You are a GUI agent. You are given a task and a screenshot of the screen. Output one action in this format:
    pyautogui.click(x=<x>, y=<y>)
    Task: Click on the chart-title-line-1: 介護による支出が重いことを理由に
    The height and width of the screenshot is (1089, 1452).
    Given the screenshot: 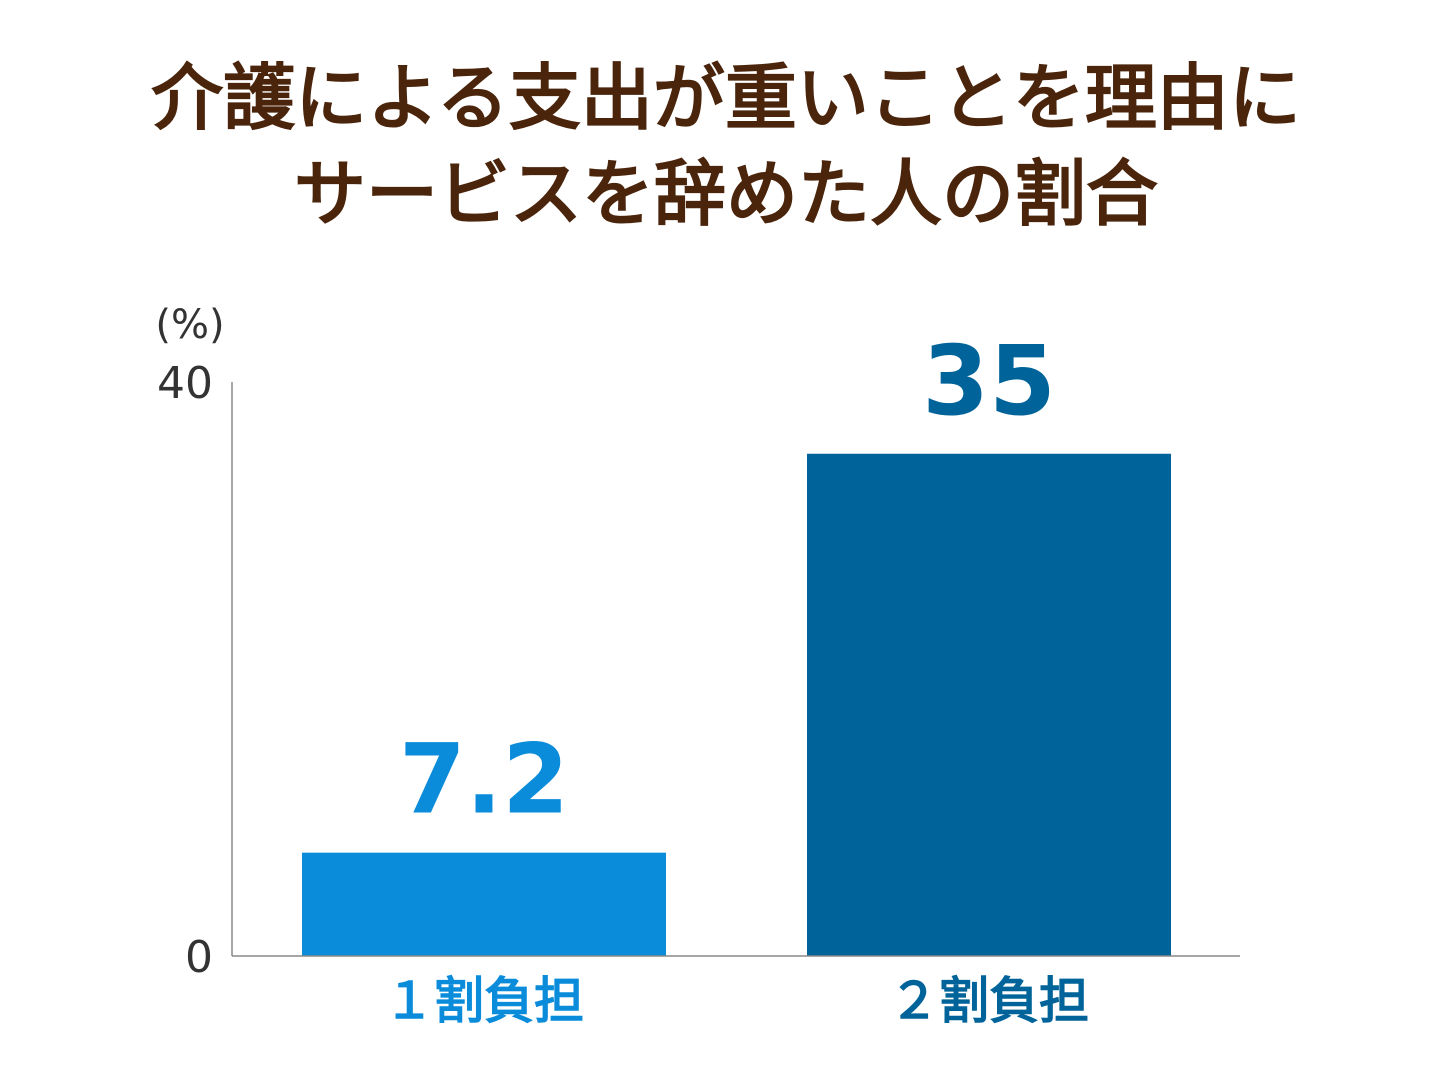 What is the action you would take?
    pyautogui.click(x=726, y=98)
    